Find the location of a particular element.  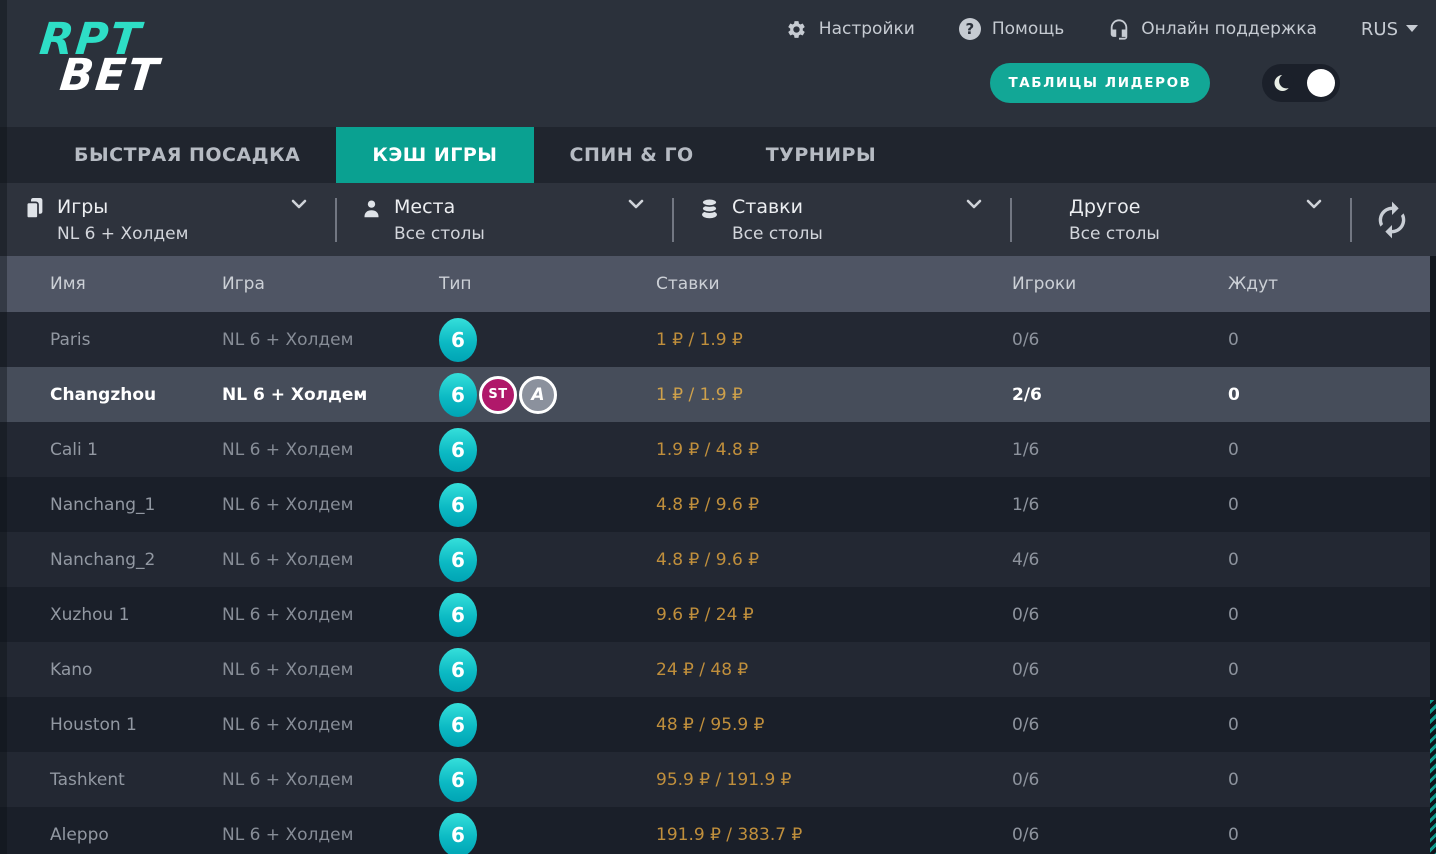

filter-other-dropdown: Другое Все столы is located at coordinates (1182, 219).